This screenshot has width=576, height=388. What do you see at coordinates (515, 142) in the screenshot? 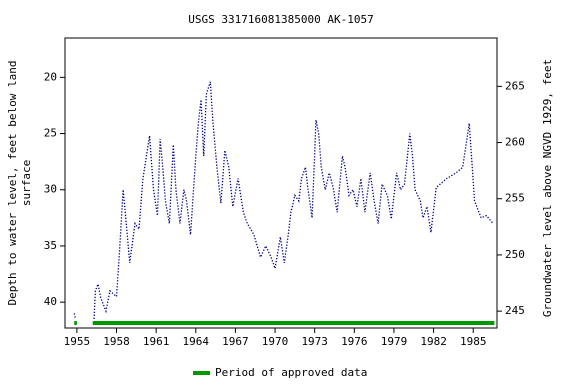
I see `y2-tick-label: 260` at bounding box center [515, 142].